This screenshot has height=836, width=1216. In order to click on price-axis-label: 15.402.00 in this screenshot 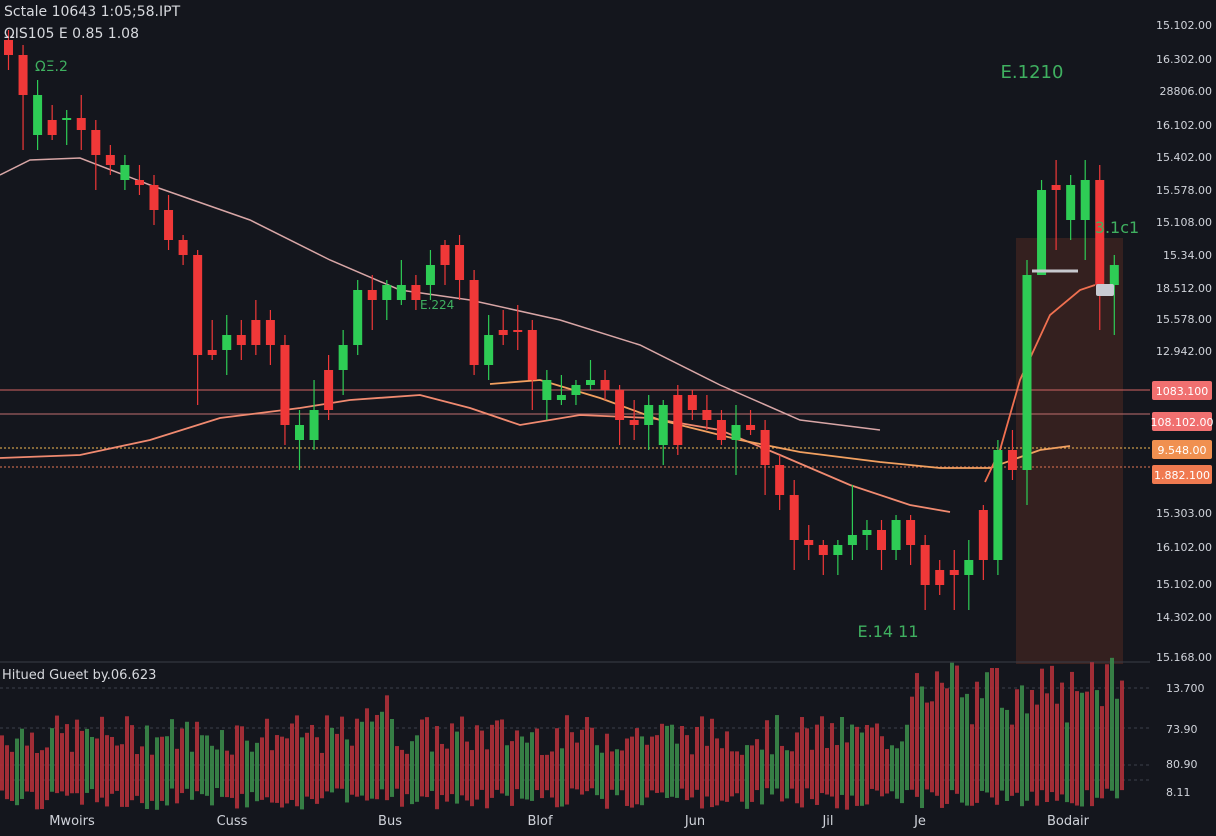, I will do `click(1184, 157)`.